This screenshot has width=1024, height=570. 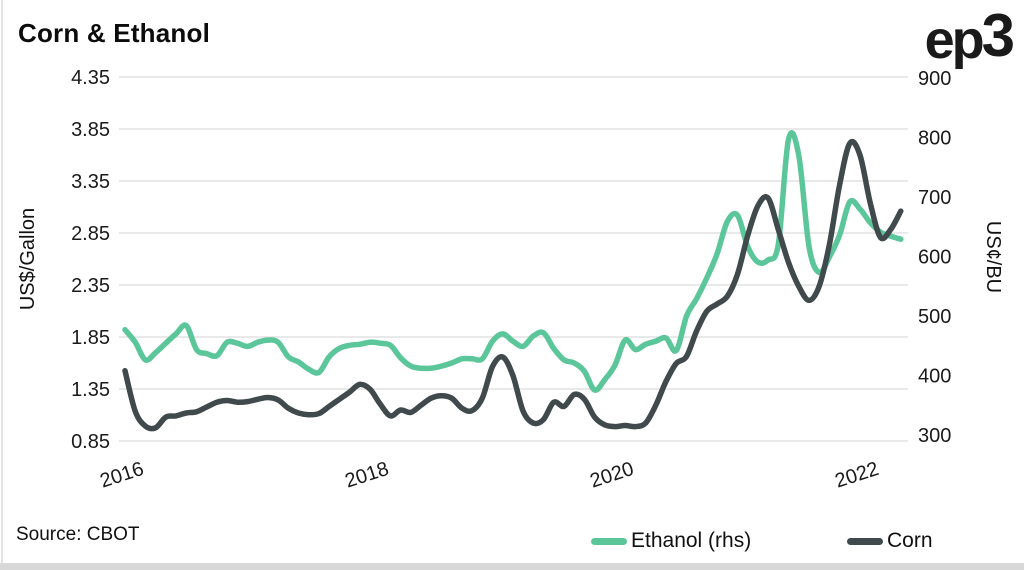 I want to click on x-axis-tick-label: 2016, so click(x=121, y=475).